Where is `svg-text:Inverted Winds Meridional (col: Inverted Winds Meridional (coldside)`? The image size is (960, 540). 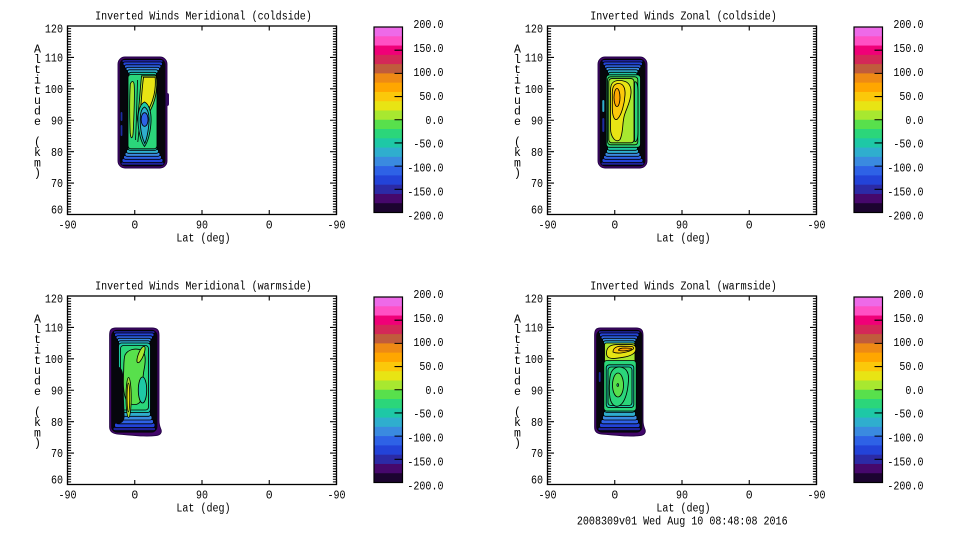
svg-text:Inverted Winds Meridional (col: Inverted Winds Meridional (coldside) is located at coordinates (203, 16).